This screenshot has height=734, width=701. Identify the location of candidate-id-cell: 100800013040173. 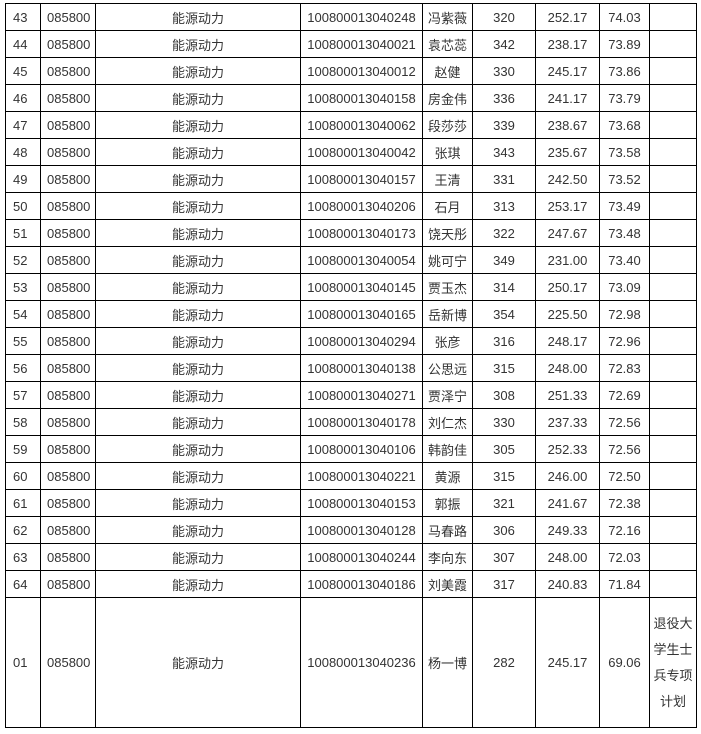
(361, 233).